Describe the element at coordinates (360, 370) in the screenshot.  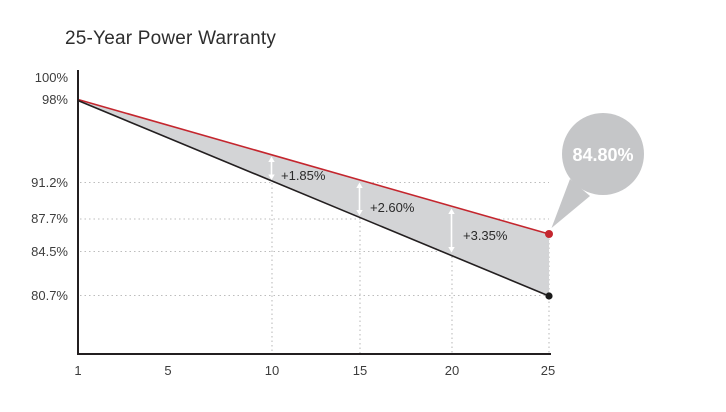
I see `x-tick-15: 15` at that location.